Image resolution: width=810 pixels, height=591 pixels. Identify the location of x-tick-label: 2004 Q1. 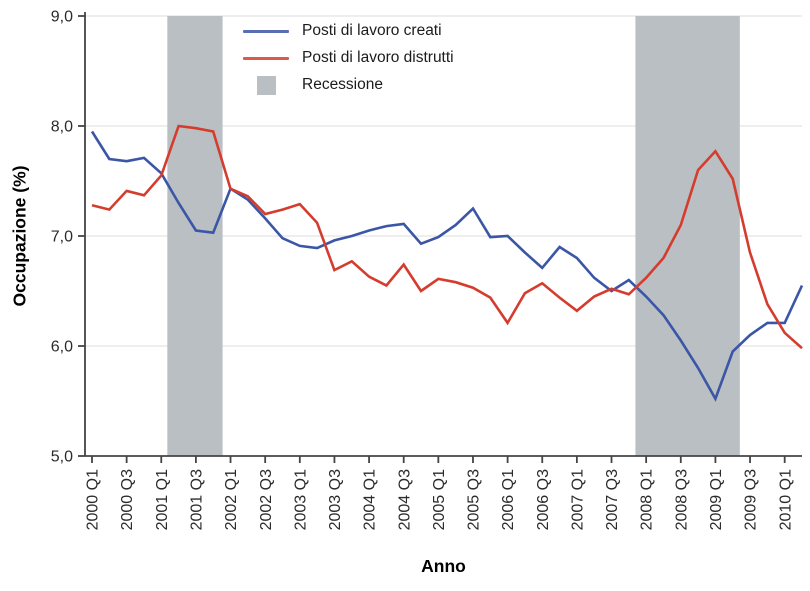
(370, 499).